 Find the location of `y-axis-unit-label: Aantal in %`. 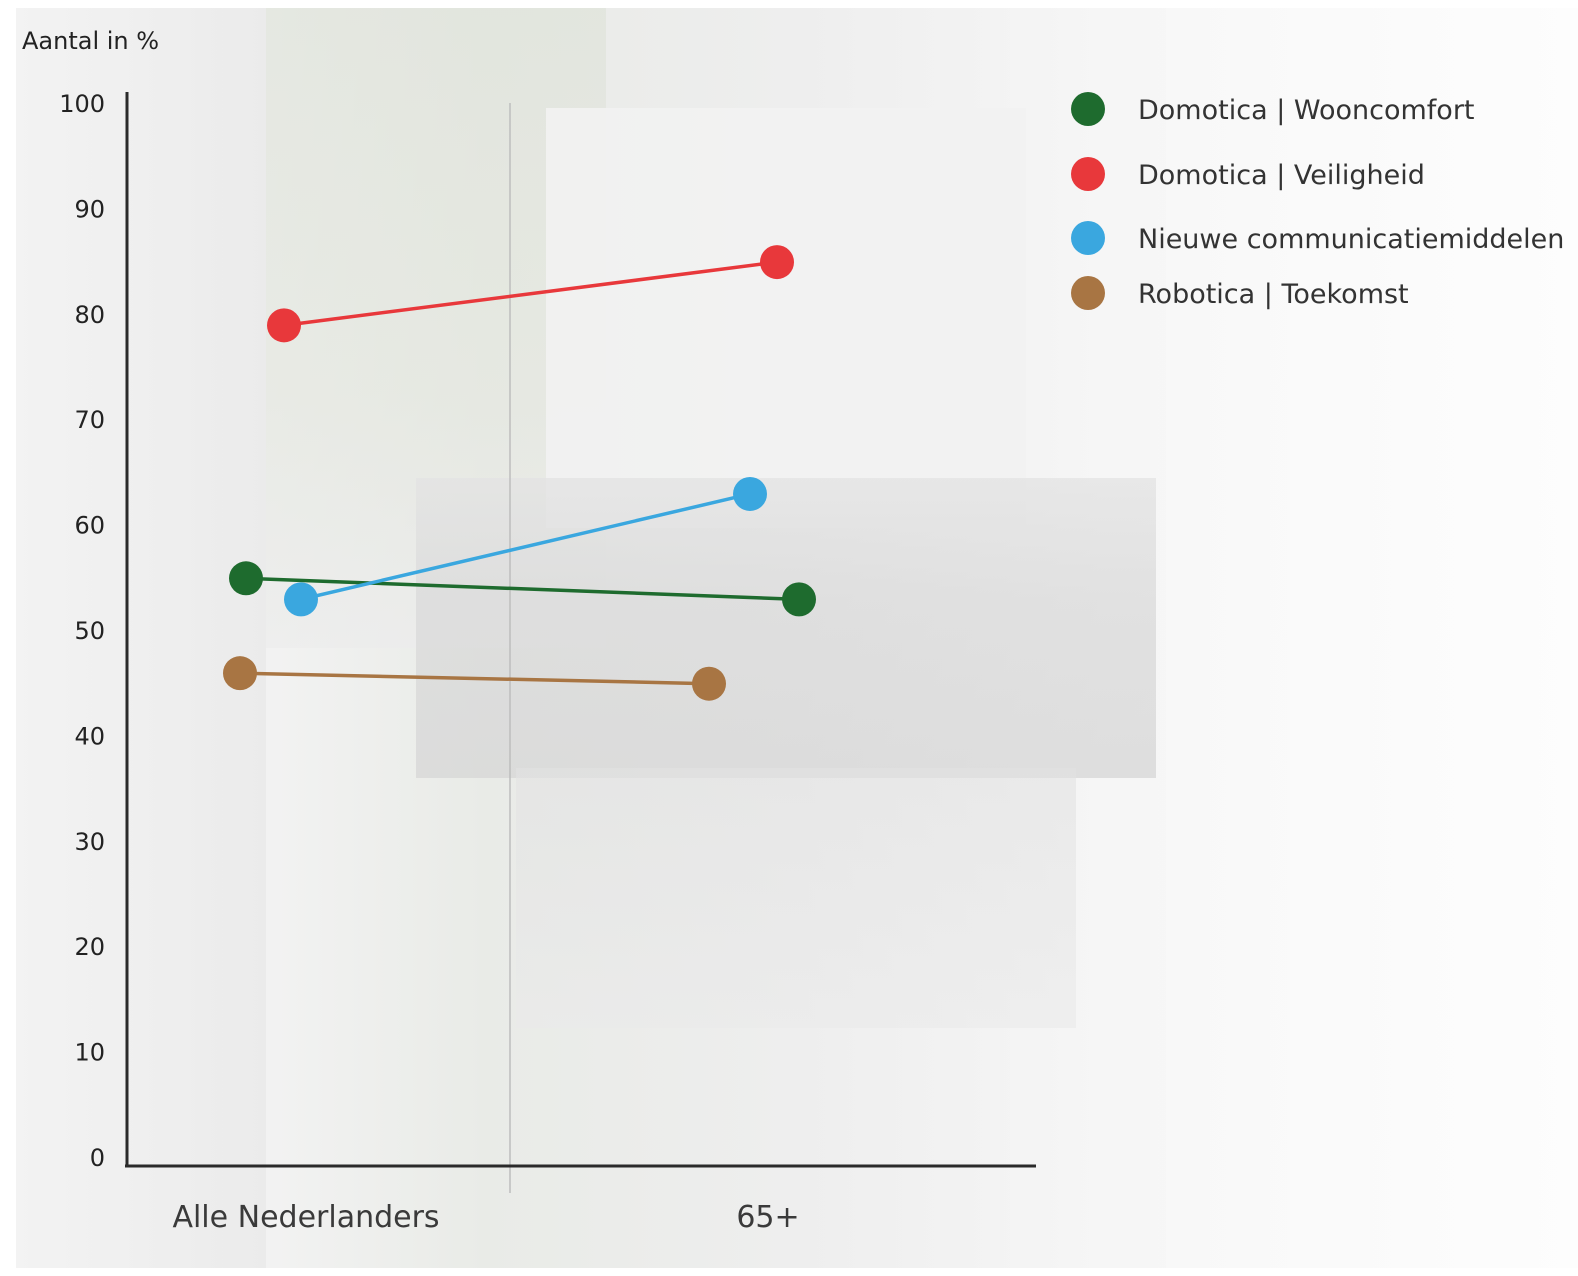

y-axis-unit-label: Aantal in % is located at coordinates (90, 41).